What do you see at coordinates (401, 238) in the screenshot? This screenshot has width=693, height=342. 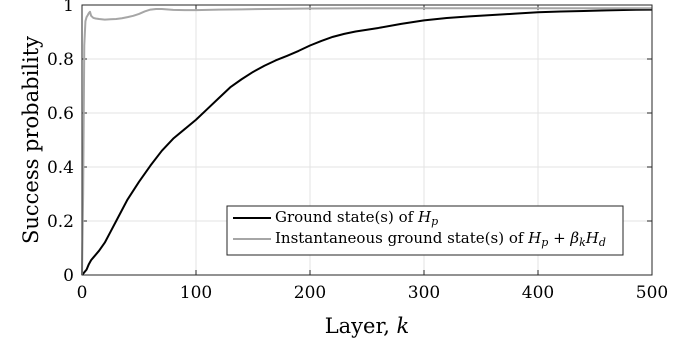 I see `legend-label-instantaneous-prefix: Instantaneous ground state(s) of` at bounding box center [401, 238].